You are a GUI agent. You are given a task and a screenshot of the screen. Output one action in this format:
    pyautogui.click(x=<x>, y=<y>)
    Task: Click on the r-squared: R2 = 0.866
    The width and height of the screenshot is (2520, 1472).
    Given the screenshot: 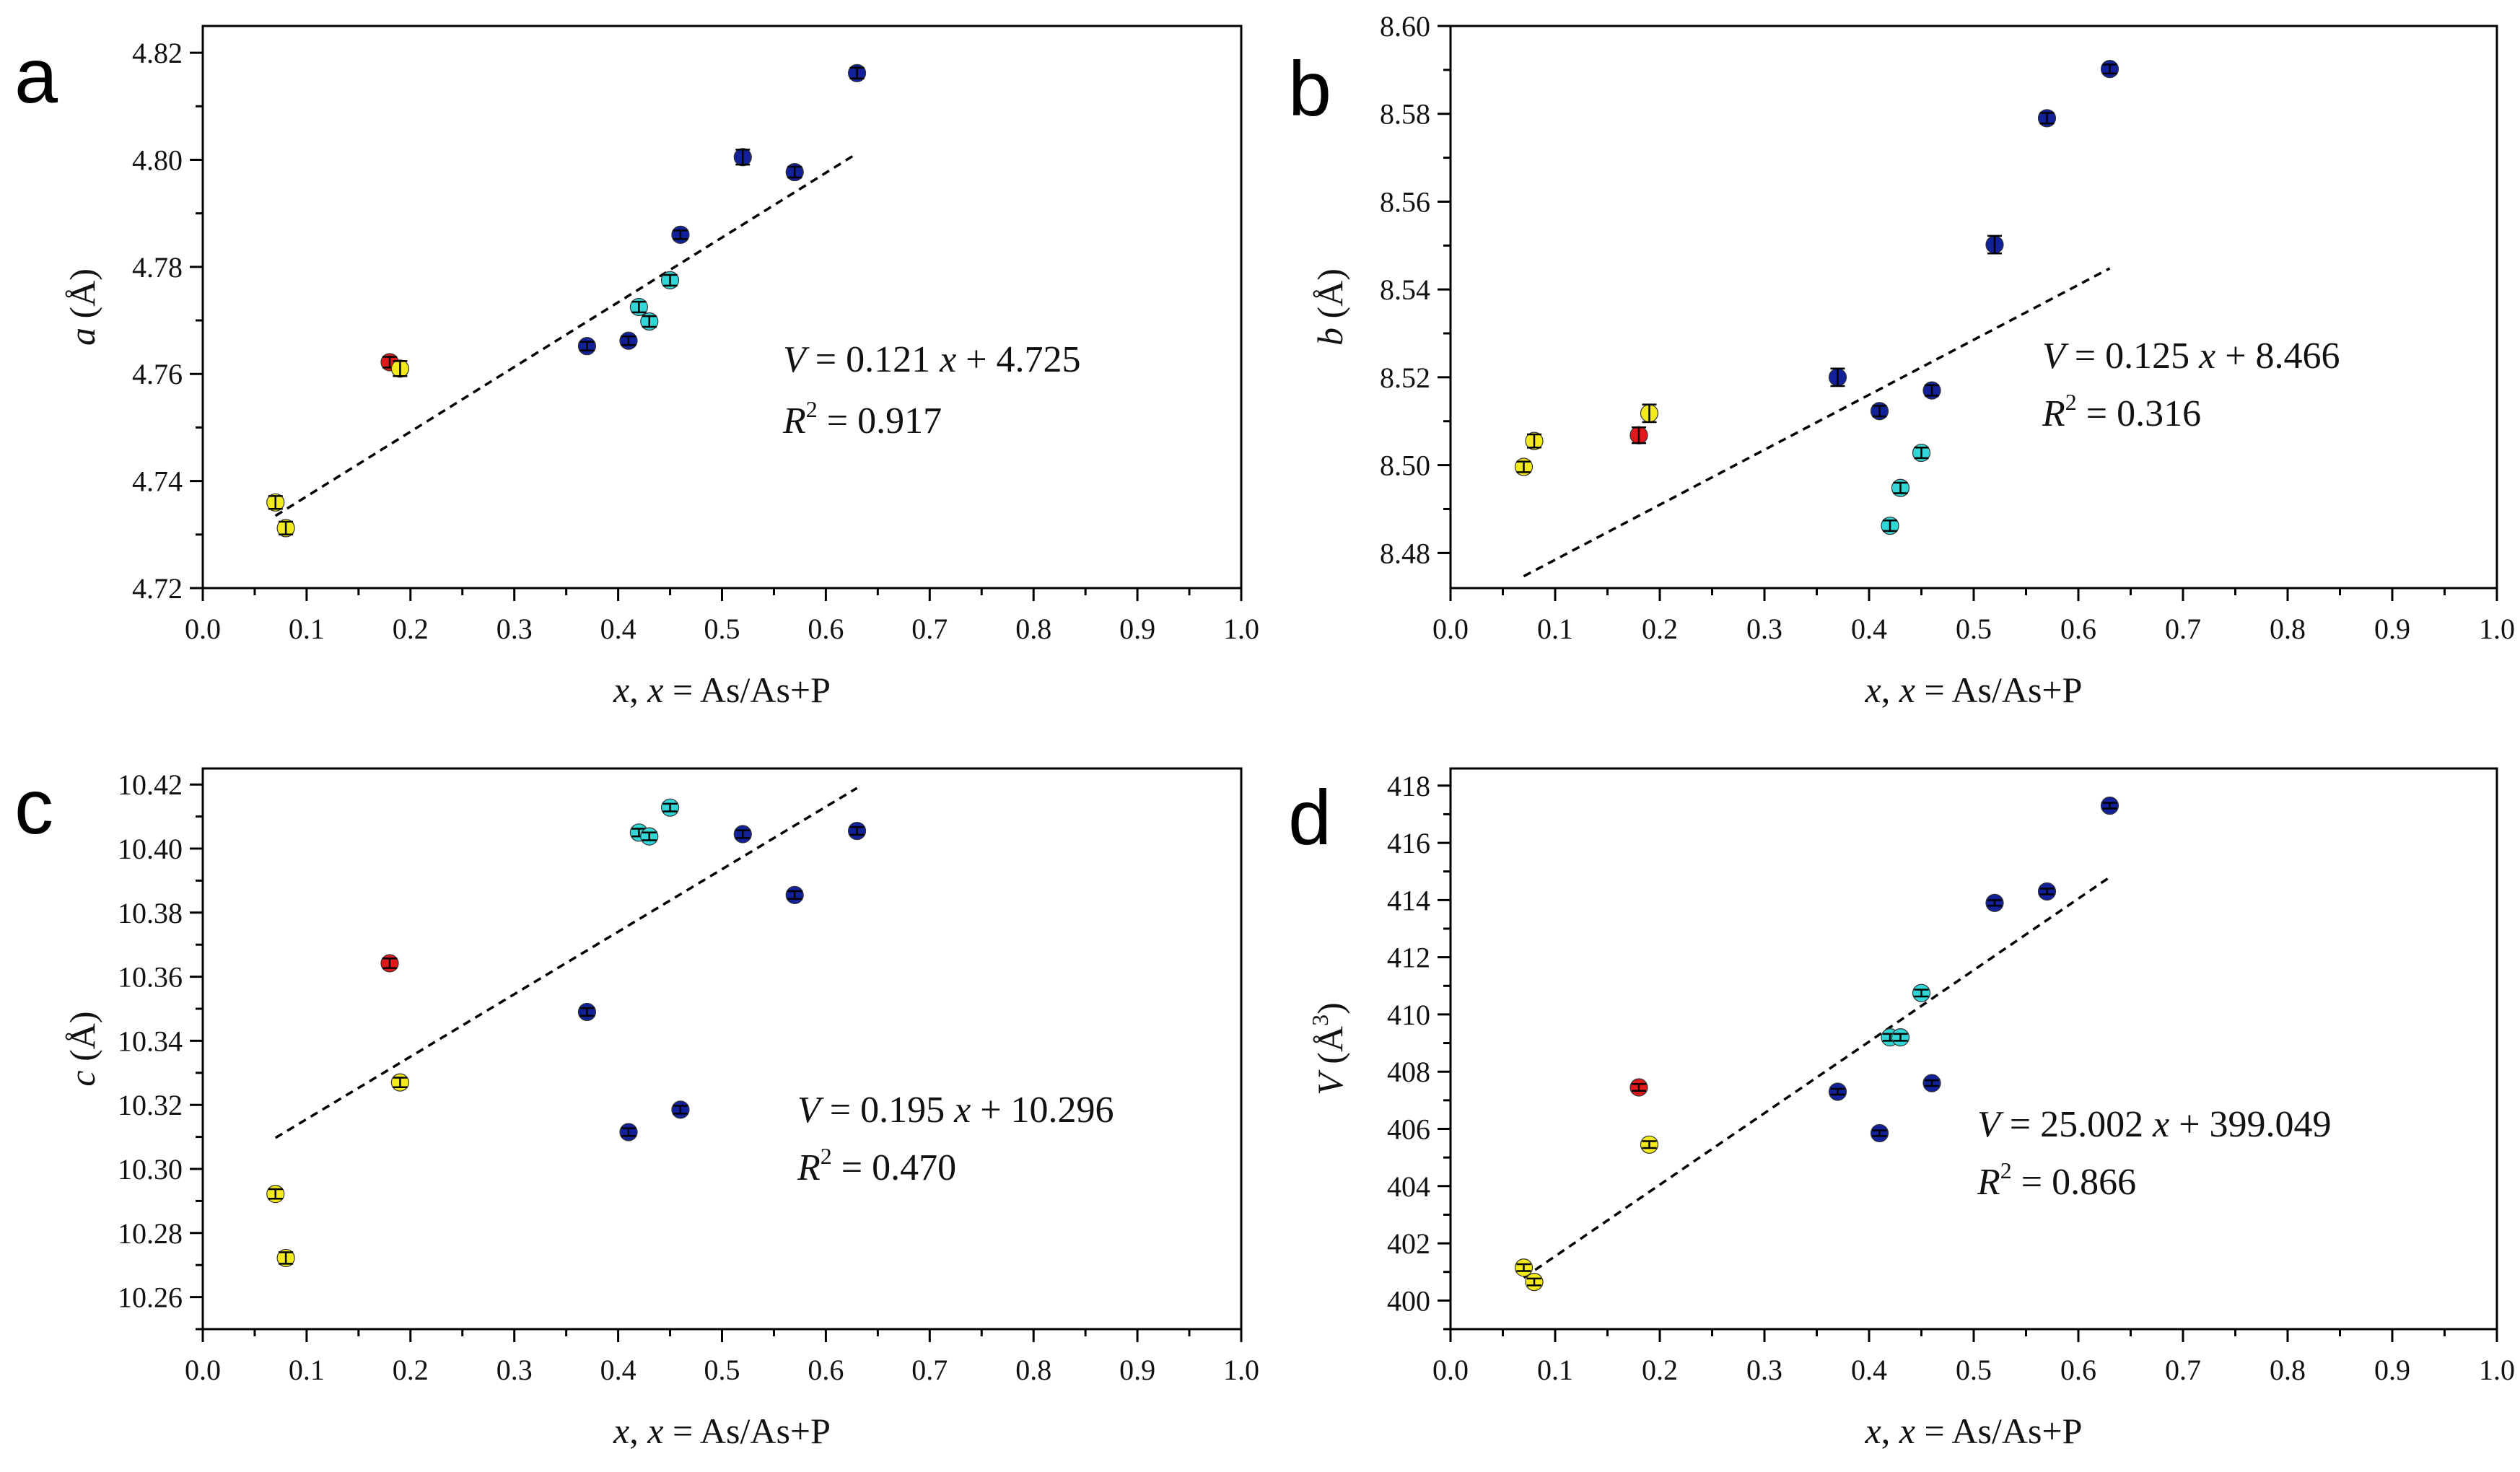 What is the action you would take?
    pyautogui.click(x=2056, y=1180)
    